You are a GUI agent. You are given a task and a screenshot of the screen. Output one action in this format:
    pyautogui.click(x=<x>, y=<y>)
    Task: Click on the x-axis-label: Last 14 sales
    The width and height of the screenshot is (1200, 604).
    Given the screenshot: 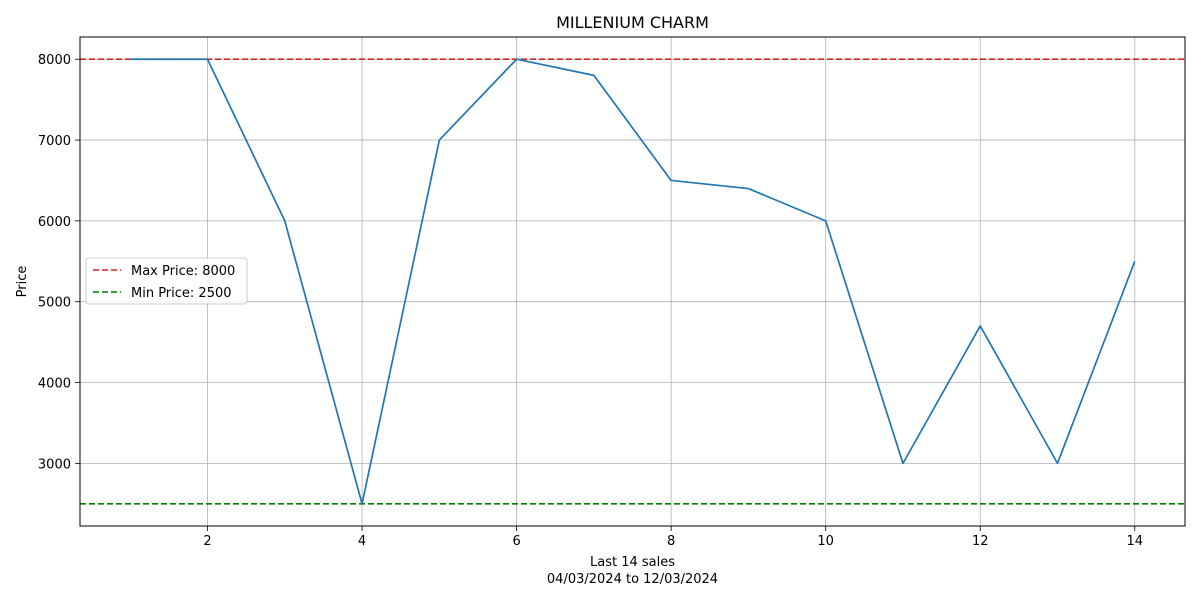 What is the action you would take?
    pyautogui.click(x=632, y=562)
    